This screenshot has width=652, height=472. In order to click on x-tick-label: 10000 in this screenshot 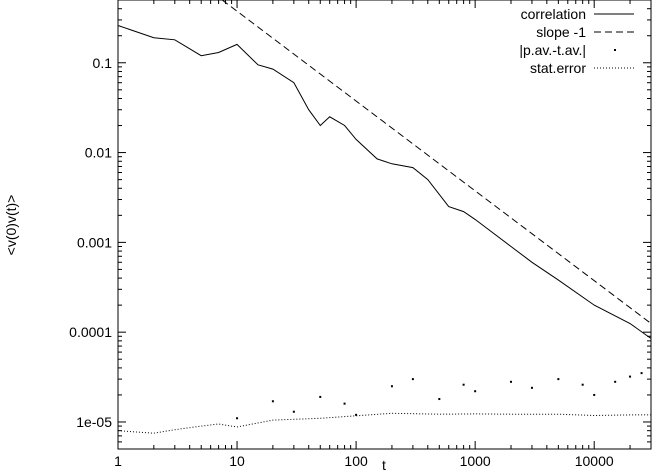, I will do `click(594, 461)`.